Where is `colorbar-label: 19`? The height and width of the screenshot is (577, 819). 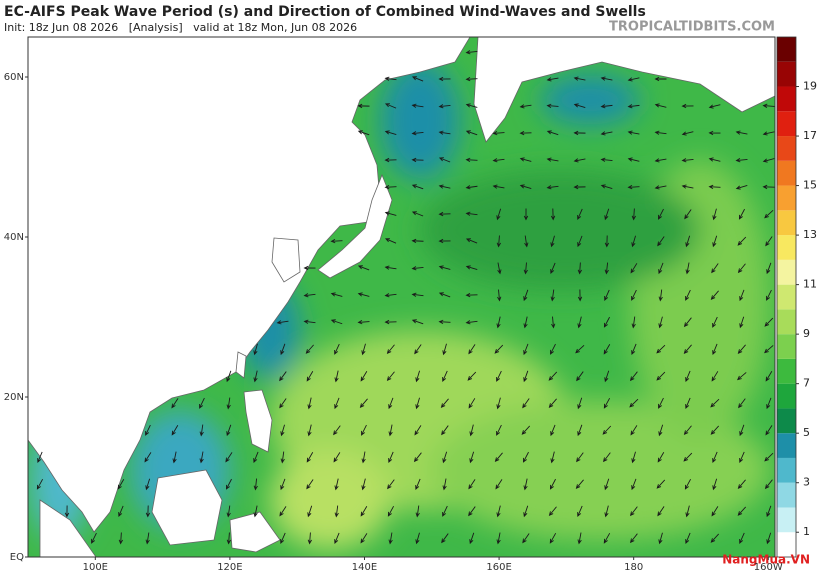 colorbar-label: 19 is located at coordinates (810, 86).